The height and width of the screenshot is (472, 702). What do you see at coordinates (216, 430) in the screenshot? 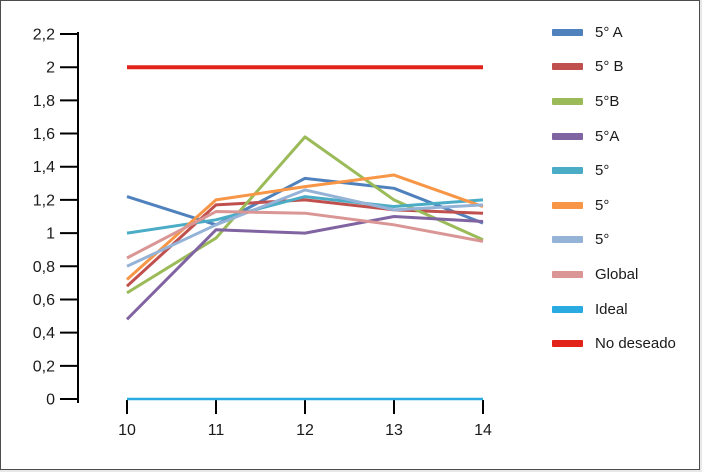
I see `x-axis-tick-label: 11` at bounding box center [216, 430].